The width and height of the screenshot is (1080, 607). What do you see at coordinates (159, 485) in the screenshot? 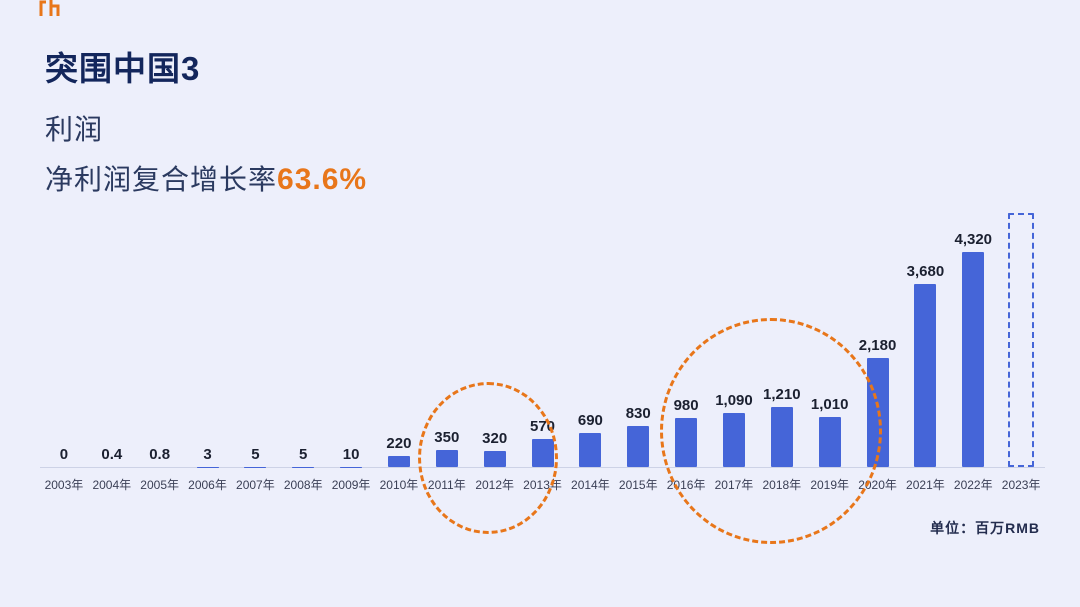
I see `x-axis-label: 2005年` at bounding box center [159, 485].